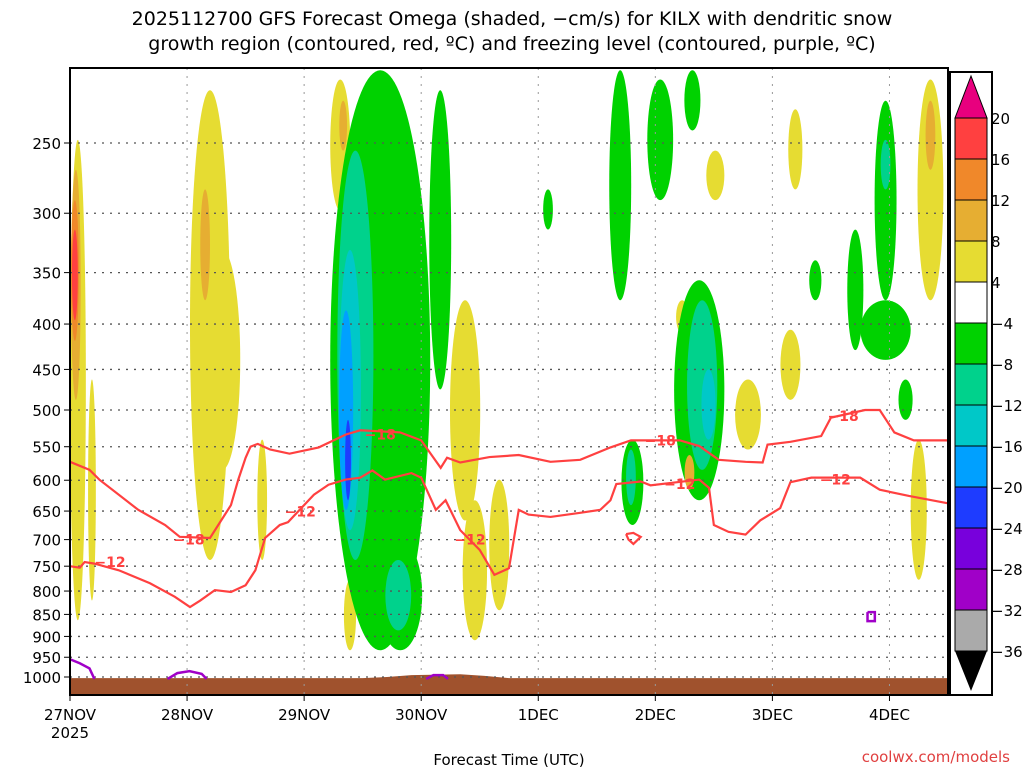 This screenshot has height=768, width=1024. What do you see at coordinates (1007, 406) in the screenshot?
I see `colorbar-label: −12` at bounding box center [1007, 406].